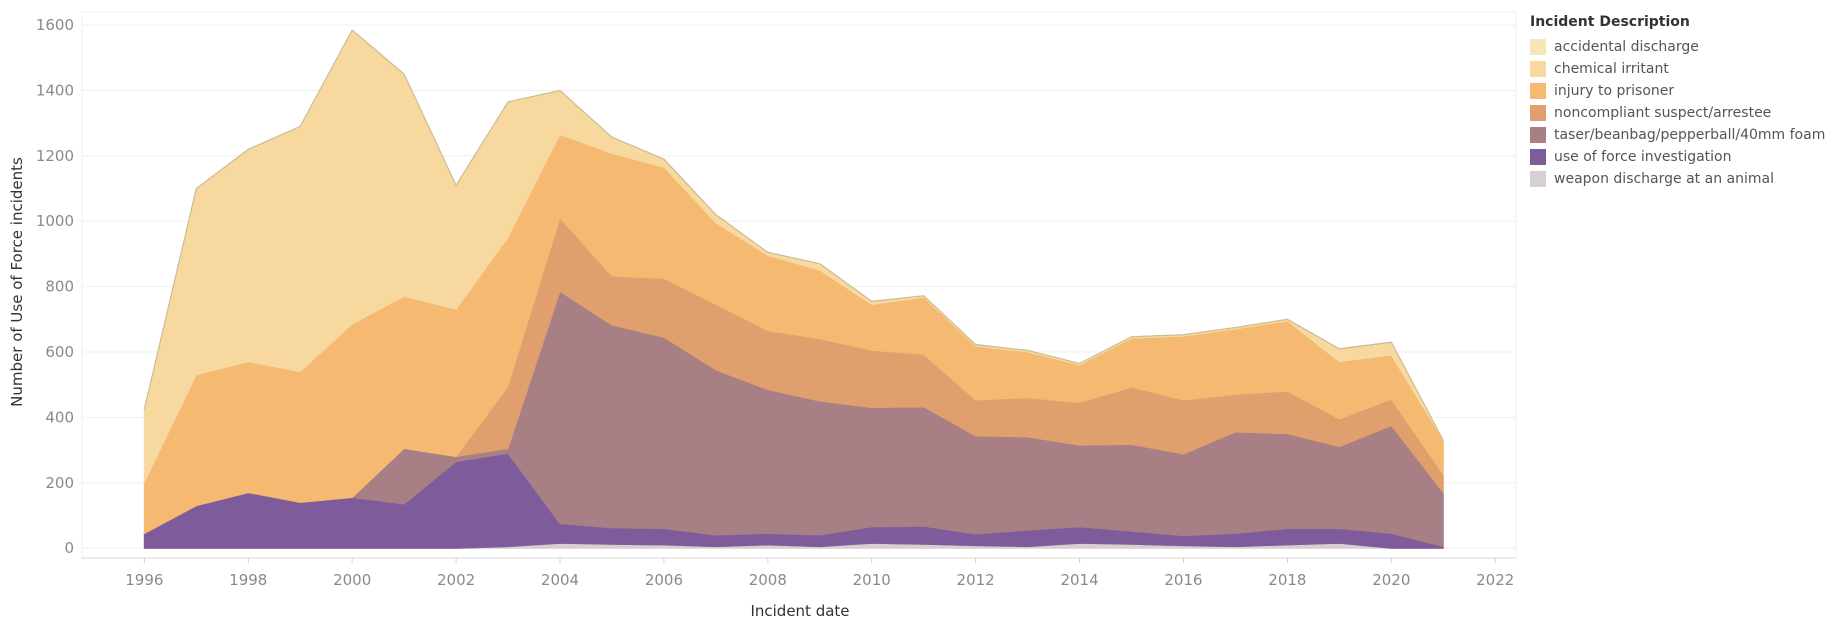  Describe the element at coordinates (1611, 69) in the screenshot. I see `legend-label: chemical irritant` at that location.